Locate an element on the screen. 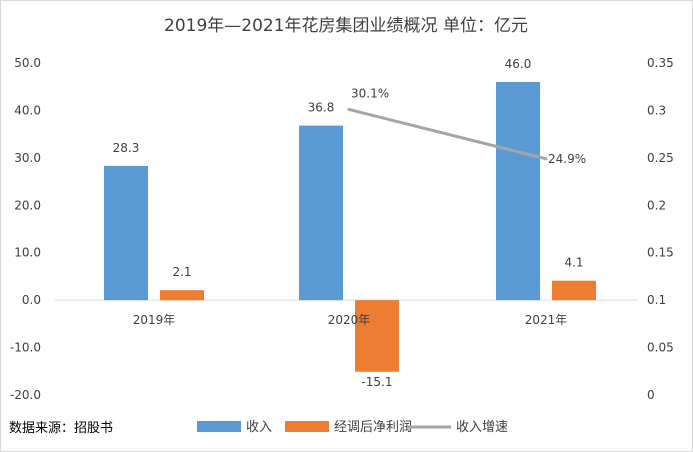  x-category-label: 2019年 is located at coordinates (154, 320).